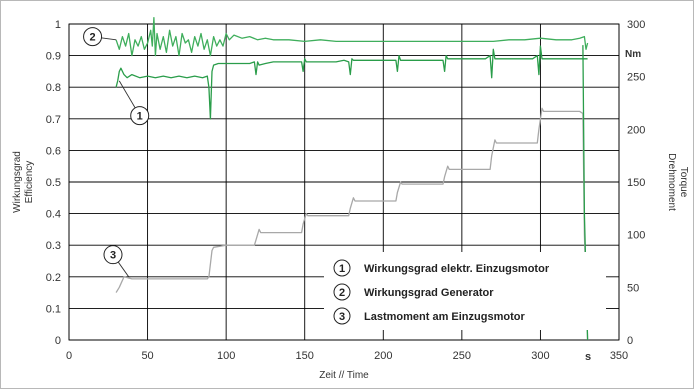 The height and width of the screenshot is (389, 694). Describe the element at coordinates (53, 120) in the screenshot. I see `y-left-tick-7: 0.7` at that location.